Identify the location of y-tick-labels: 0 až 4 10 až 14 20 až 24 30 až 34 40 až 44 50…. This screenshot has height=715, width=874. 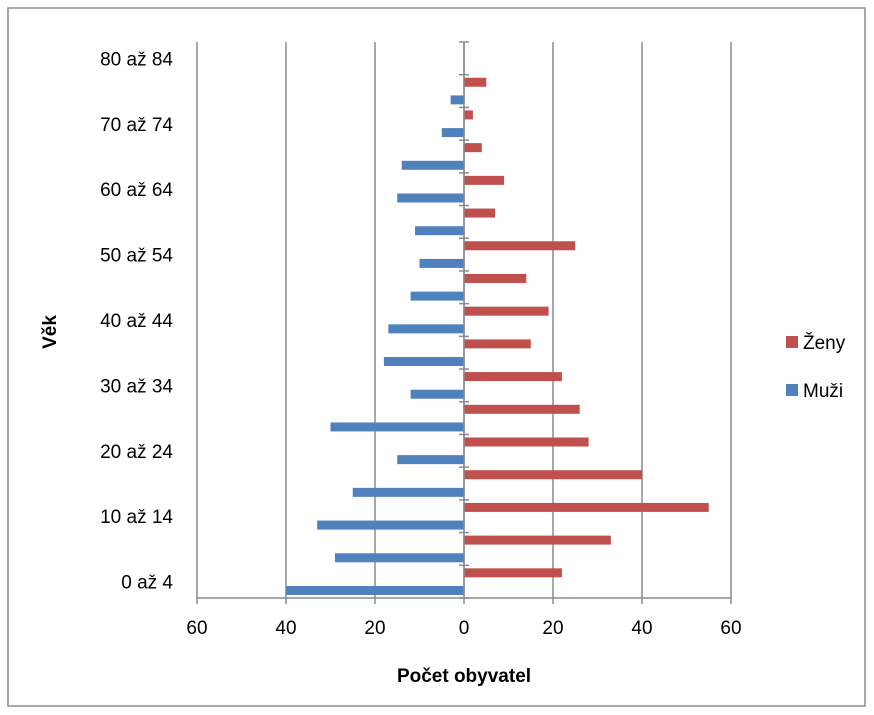
(136, 321).